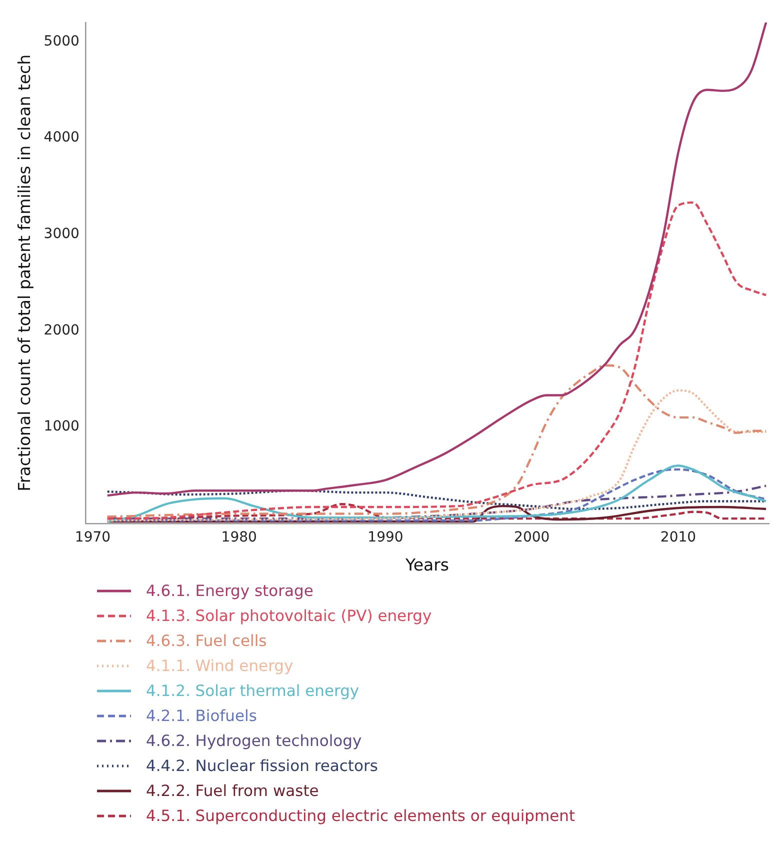 The height and width of the screenshot is (841, 783). I want to click on legend-label: 4.2.1. Biofuels, so click(201, 715).